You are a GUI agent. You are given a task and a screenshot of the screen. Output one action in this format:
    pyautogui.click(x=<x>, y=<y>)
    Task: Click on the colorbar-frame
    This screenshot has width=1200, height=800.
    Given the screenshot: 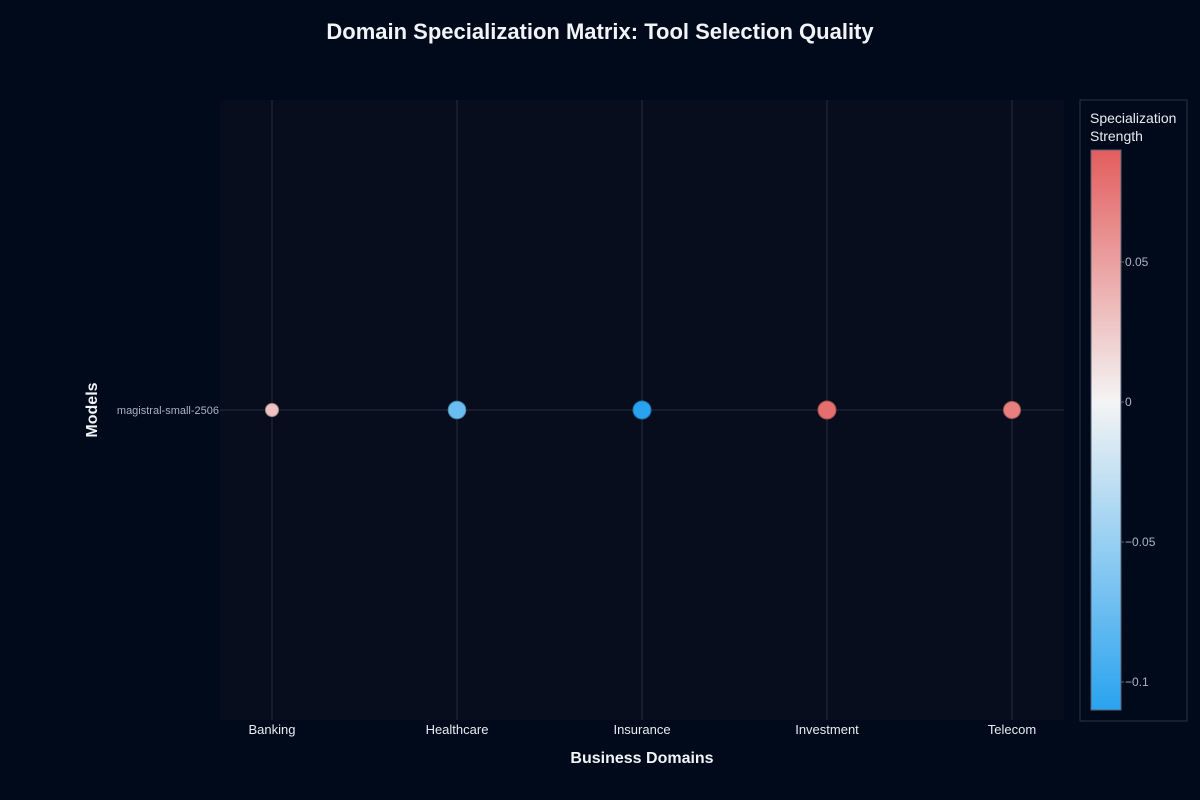 What is the action you would take?
    pyautogui.click(x=1133, y=410)
    